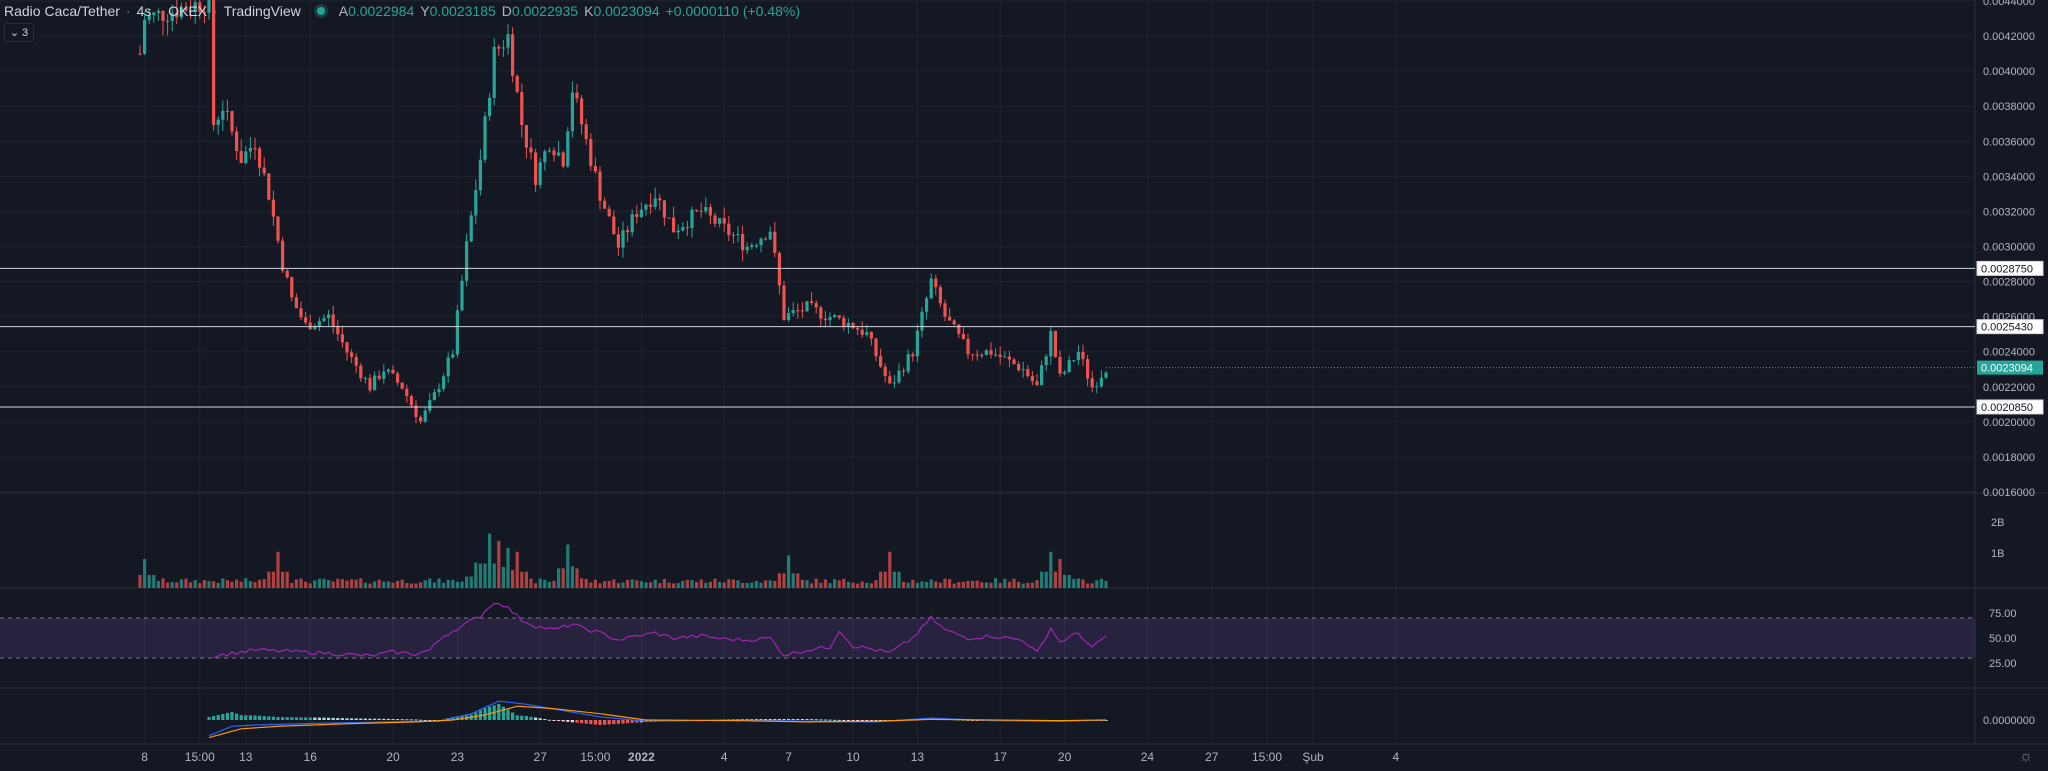 This screenshot has width=2048, height=771. Describe the element at coordinates (1395, 757) in the screenshot. I see `time-tick-label: 4` at that location.